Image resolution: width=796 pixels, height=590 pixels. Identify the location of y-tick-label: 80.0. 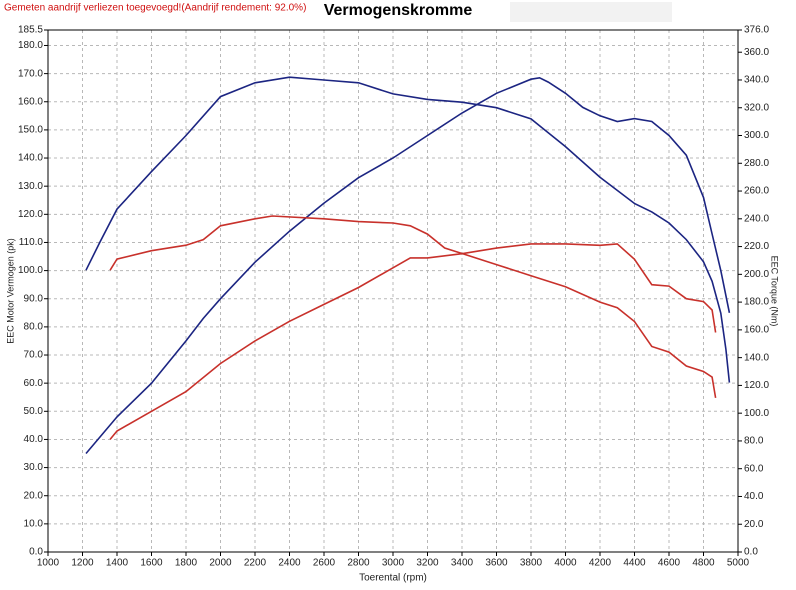
(34, 327).